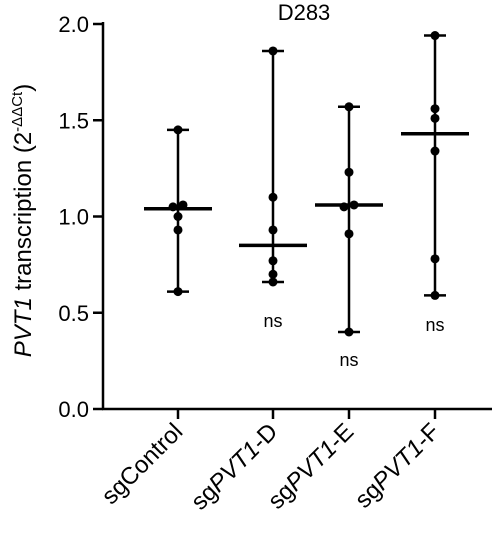  Describe the element at coordinates (73, 409) in the screenshot. I see `y-tick-label: 0.0` at that location.